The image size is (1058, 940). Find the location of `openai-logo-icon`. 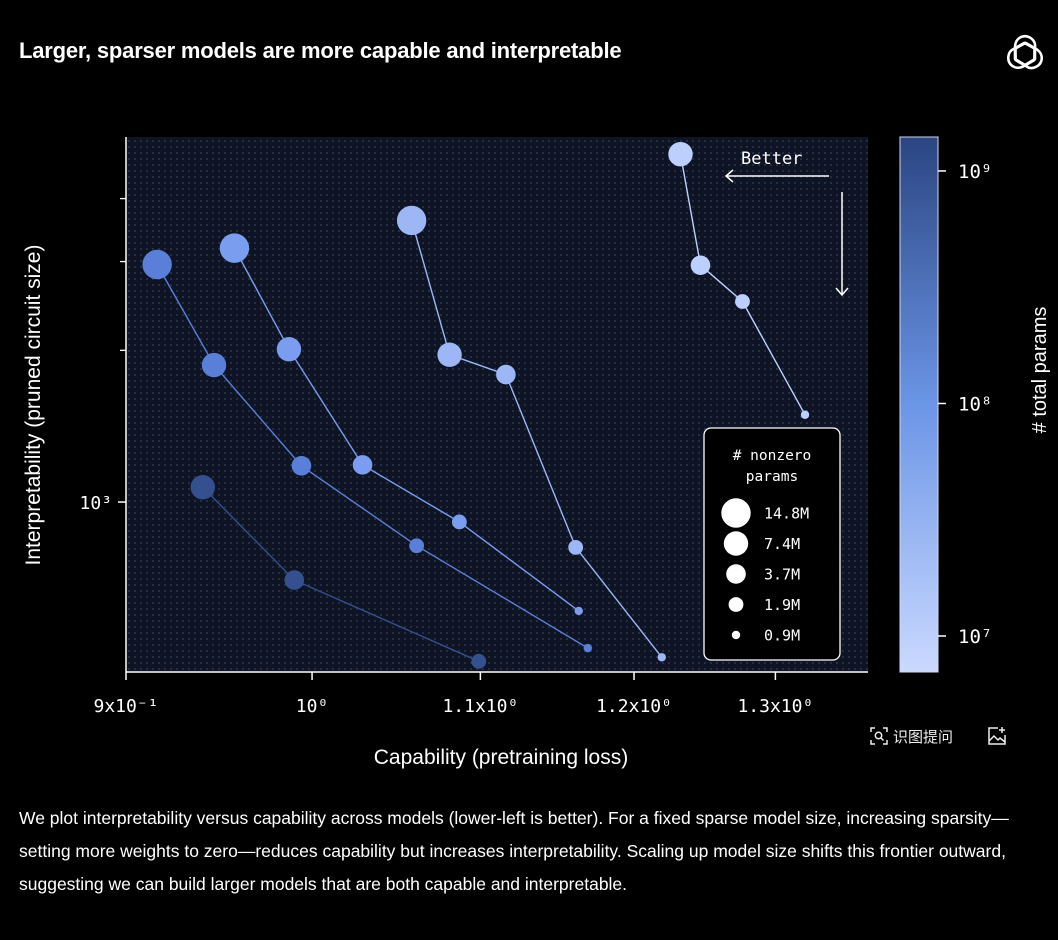

openai-logo-icon is located at coordinates (1025, 52).